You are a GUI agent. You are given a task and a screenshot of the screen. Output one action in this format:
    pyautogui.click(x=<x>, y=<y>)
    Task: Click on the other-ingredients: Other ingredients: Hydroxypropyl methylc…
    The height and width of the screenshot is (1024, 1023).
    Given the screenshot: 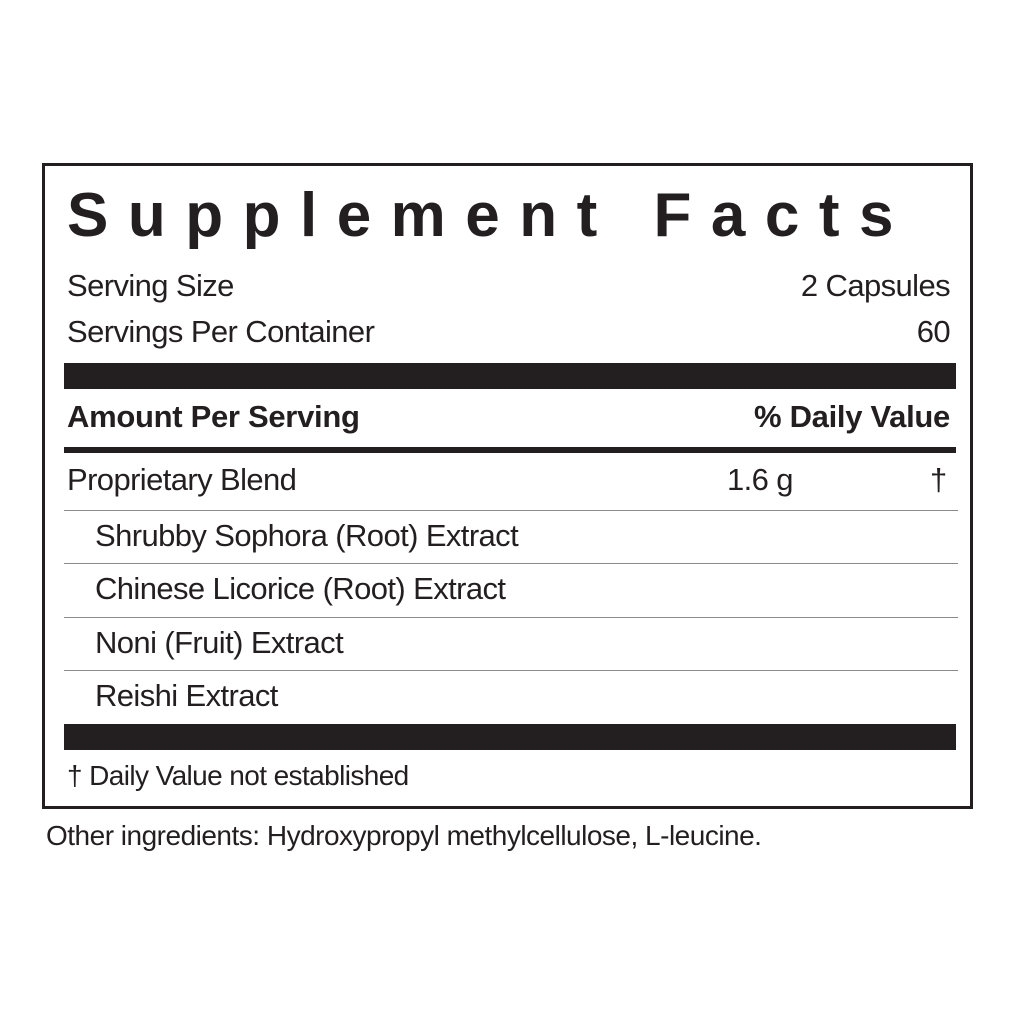 What is the action you would take?
    pyautogui.click(x=404, y=835)
    